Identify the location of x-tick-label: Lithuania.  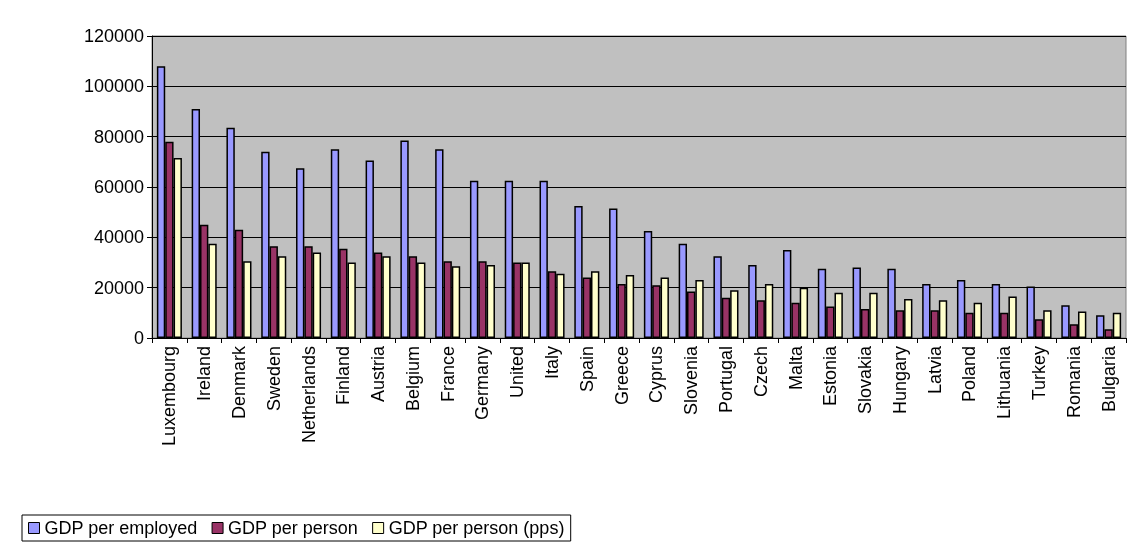
(1004, 382).